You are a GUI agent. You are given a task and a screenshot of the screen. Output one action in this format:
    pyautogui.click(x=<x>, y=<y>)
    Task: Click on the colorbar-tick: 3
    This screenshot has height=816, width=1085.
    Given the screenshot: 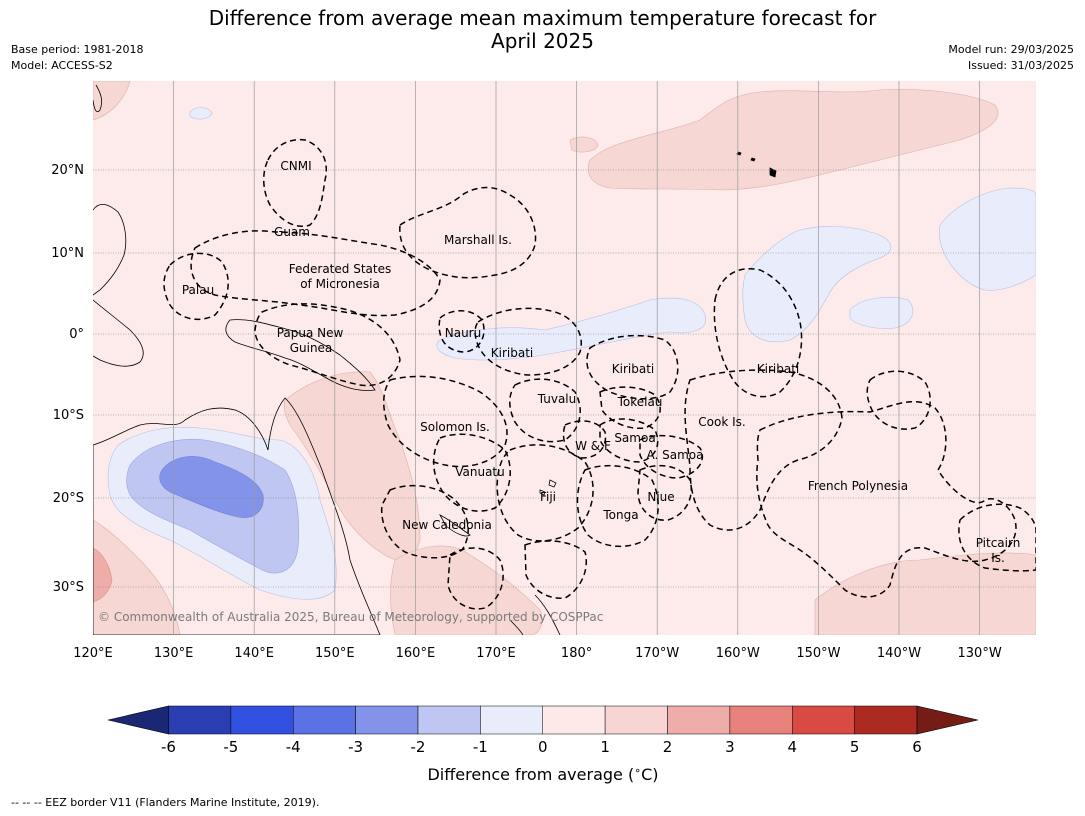 What is the action you would take?
    pyautogui.click(x=730, y=747)
    